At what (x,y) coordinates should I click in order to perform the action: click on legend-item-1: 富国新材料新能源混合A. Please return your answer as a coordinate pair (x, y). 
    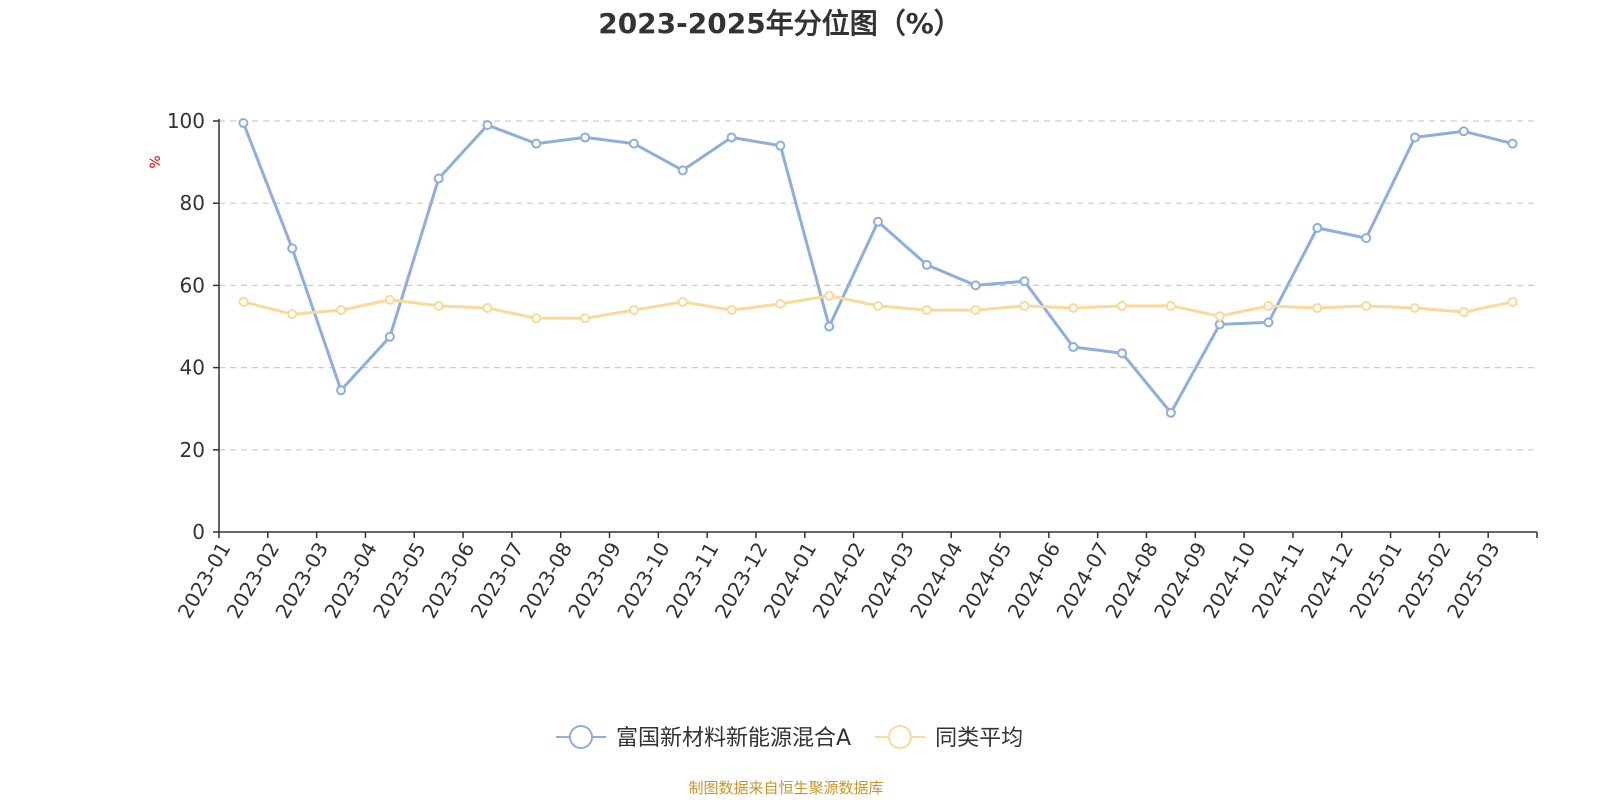
    Looking at the image, I should click on (703, 738).